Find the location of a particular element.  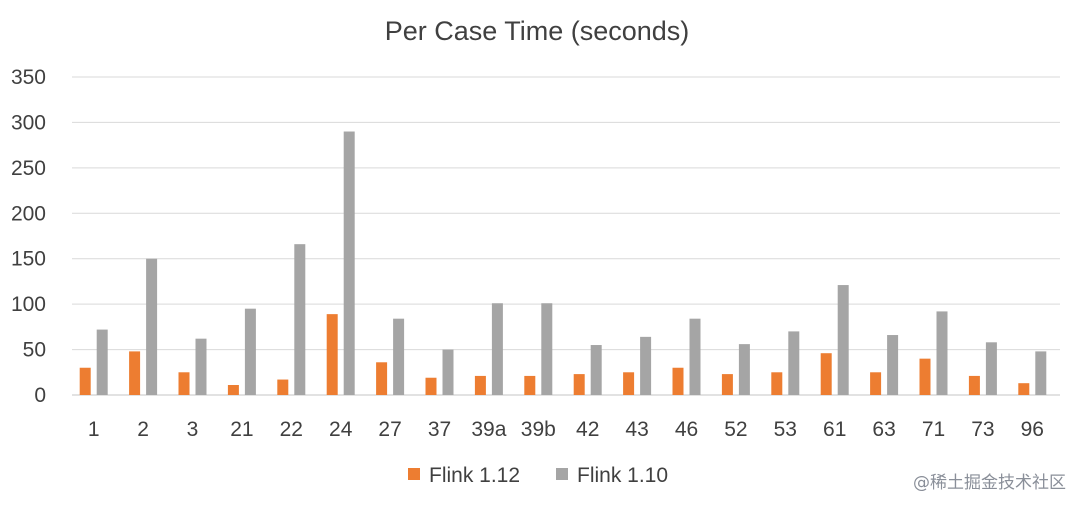

x-tick-label: 3 is located at coordinates (193, 429).